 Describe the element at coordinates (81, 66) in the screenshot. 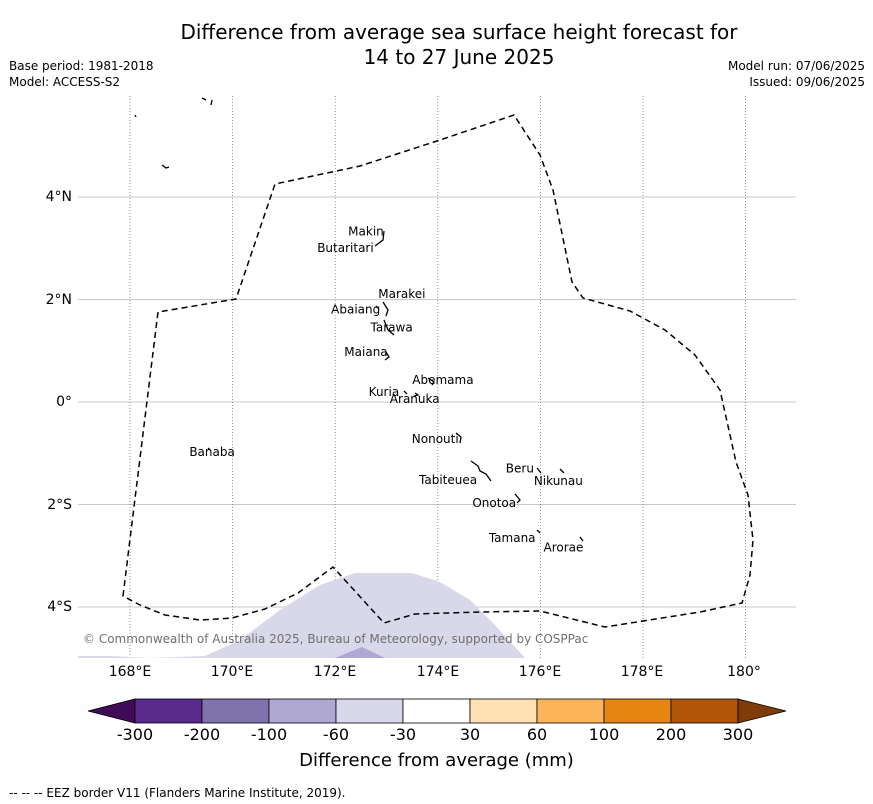

I see `base-period: Base period: 1981-2018` at that location.